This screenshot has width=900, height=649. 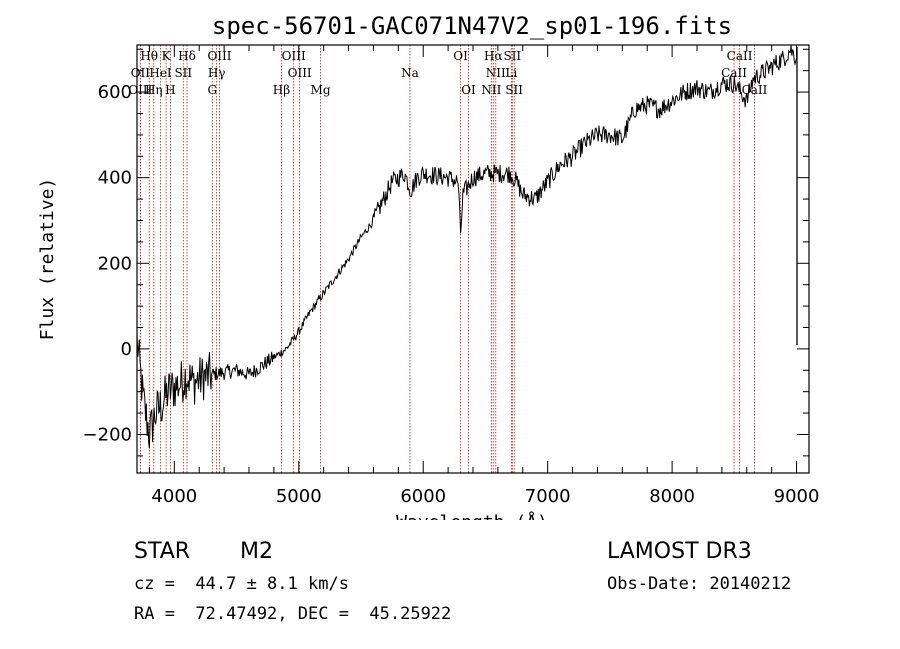 What do you see at coordinates (217, 73) in the screenshot?
I see `spectral-line-label: Hγ` at bounding box center [217, 73].